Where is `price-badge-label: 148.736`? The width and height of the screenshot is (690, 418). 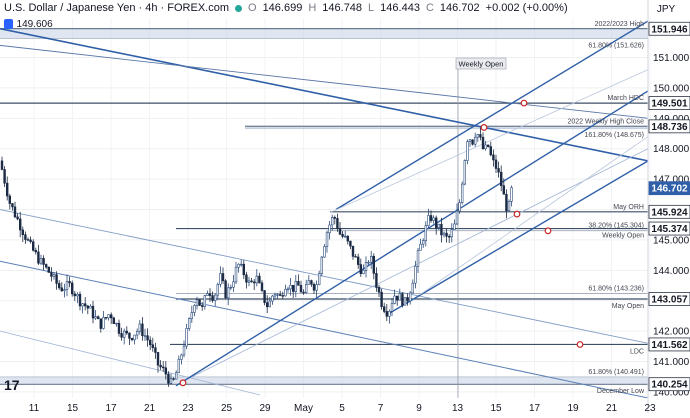 price-badge-label: 148.736 is located at coordinates (669, 127).